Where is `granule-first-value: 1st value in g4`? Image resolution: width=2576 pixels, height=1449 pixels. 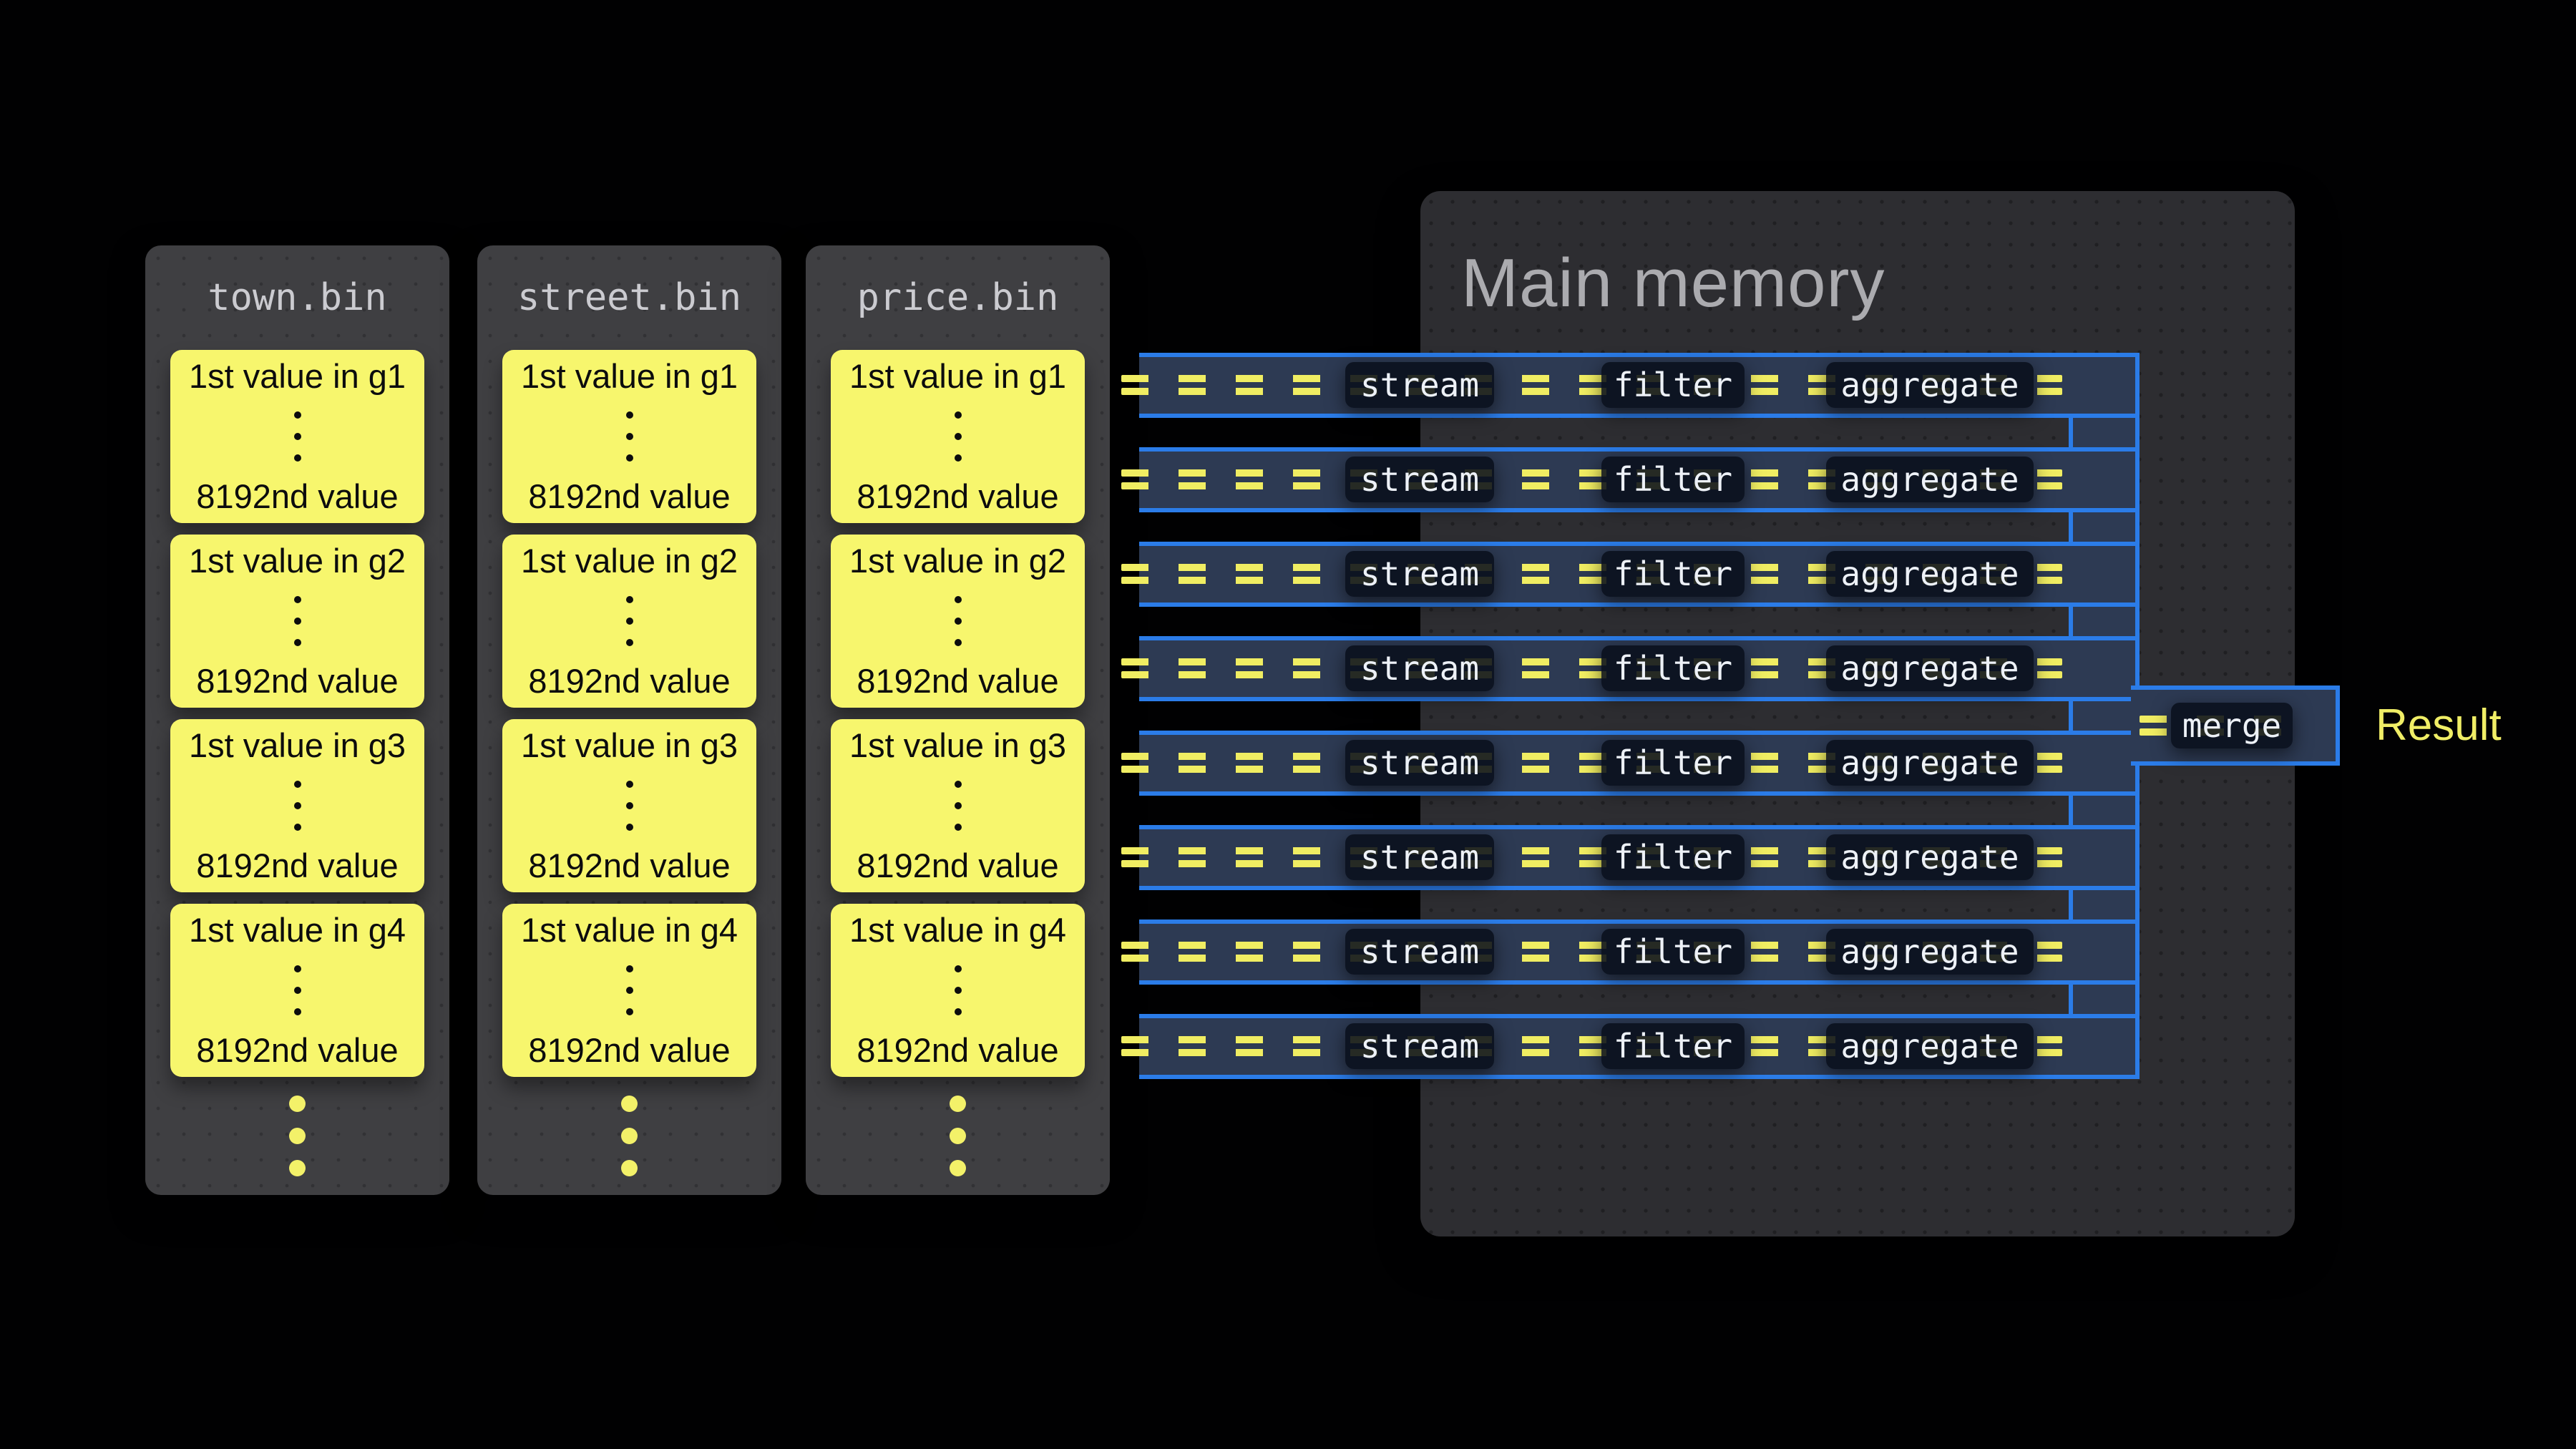 granule-first-value: 1st value in g4 is located at coordinates (958, 930).